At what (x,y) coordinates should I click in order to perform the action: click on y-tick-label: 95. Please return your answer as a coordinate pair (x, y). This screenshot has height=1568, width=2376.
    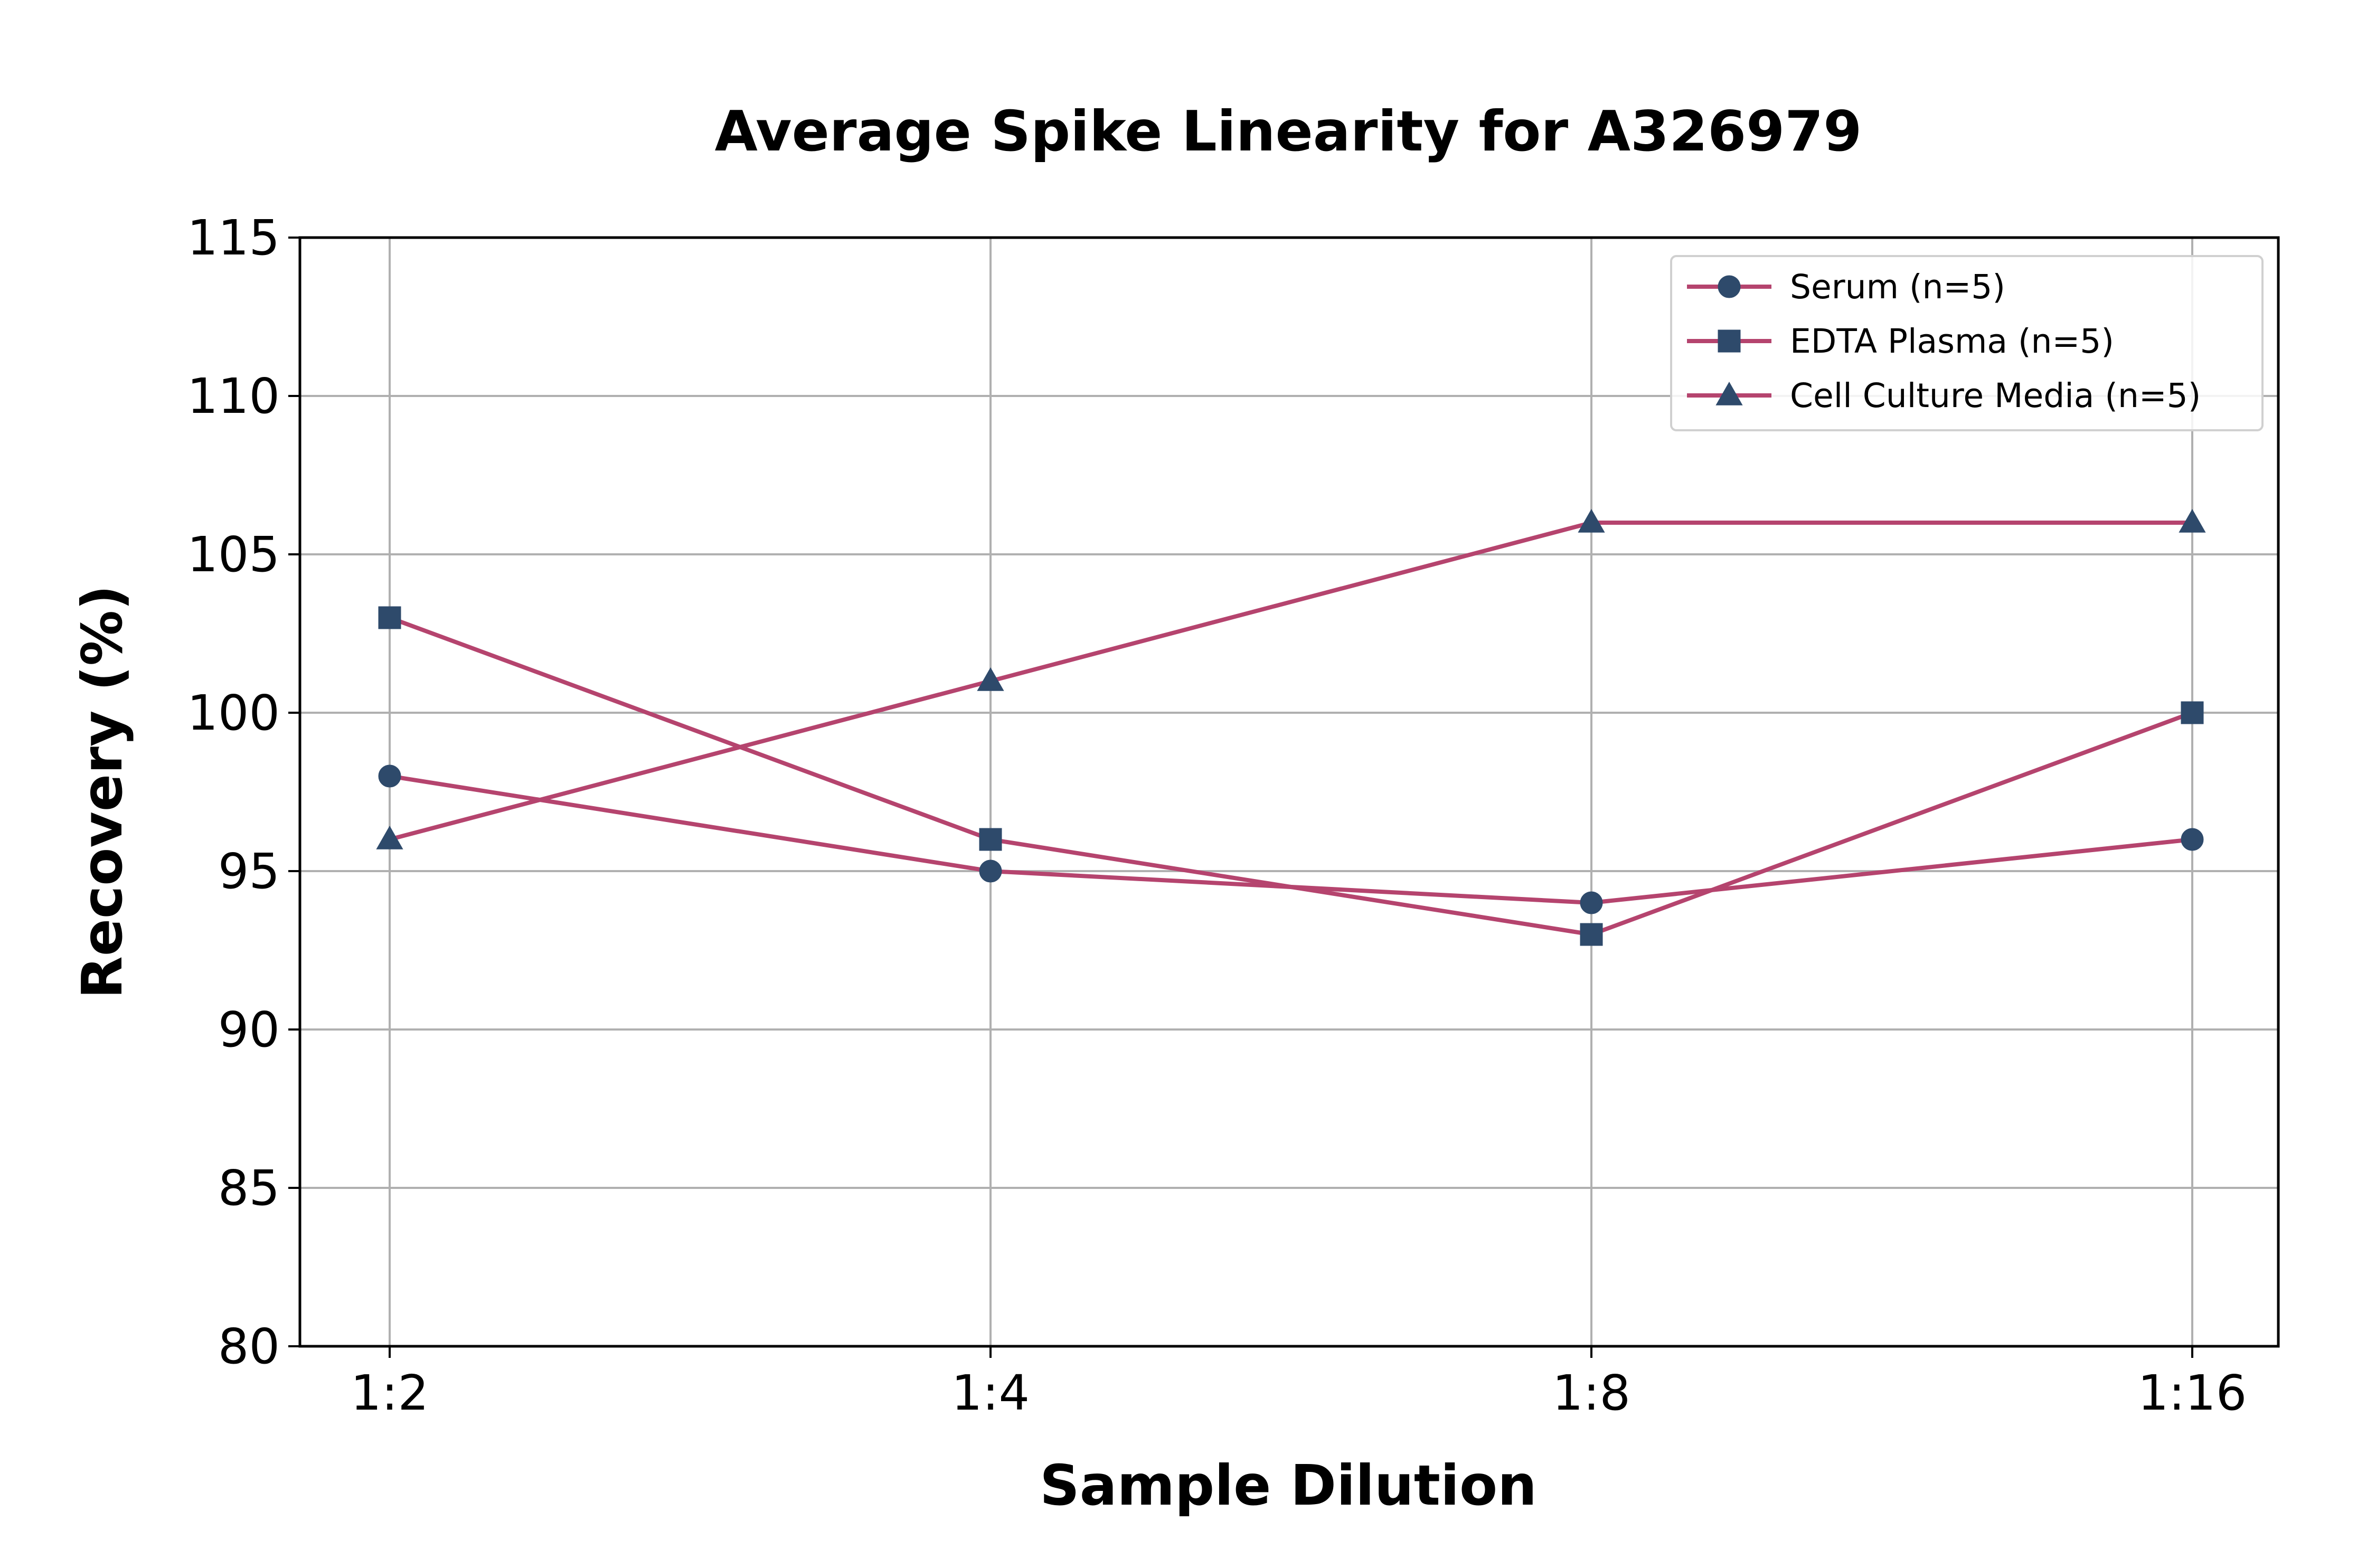
    Looking at the image, I should click on (249, 871).